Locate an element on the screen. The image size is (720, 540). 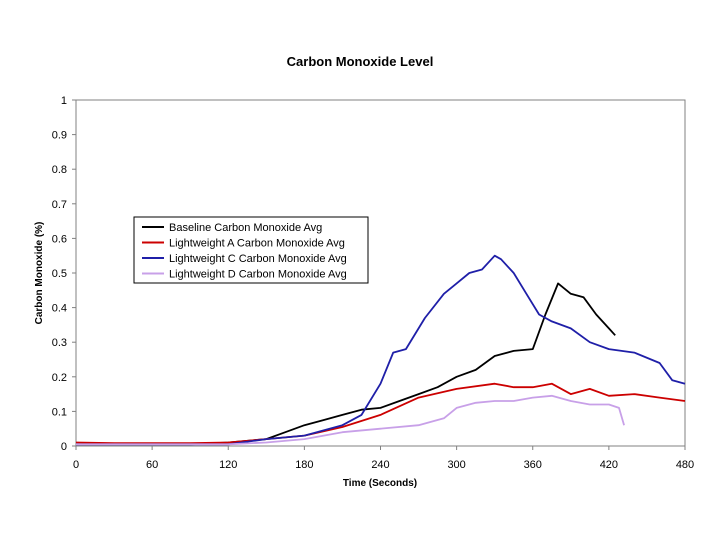
y-tick-label: 0.1 is located at coordinates (59, 412).